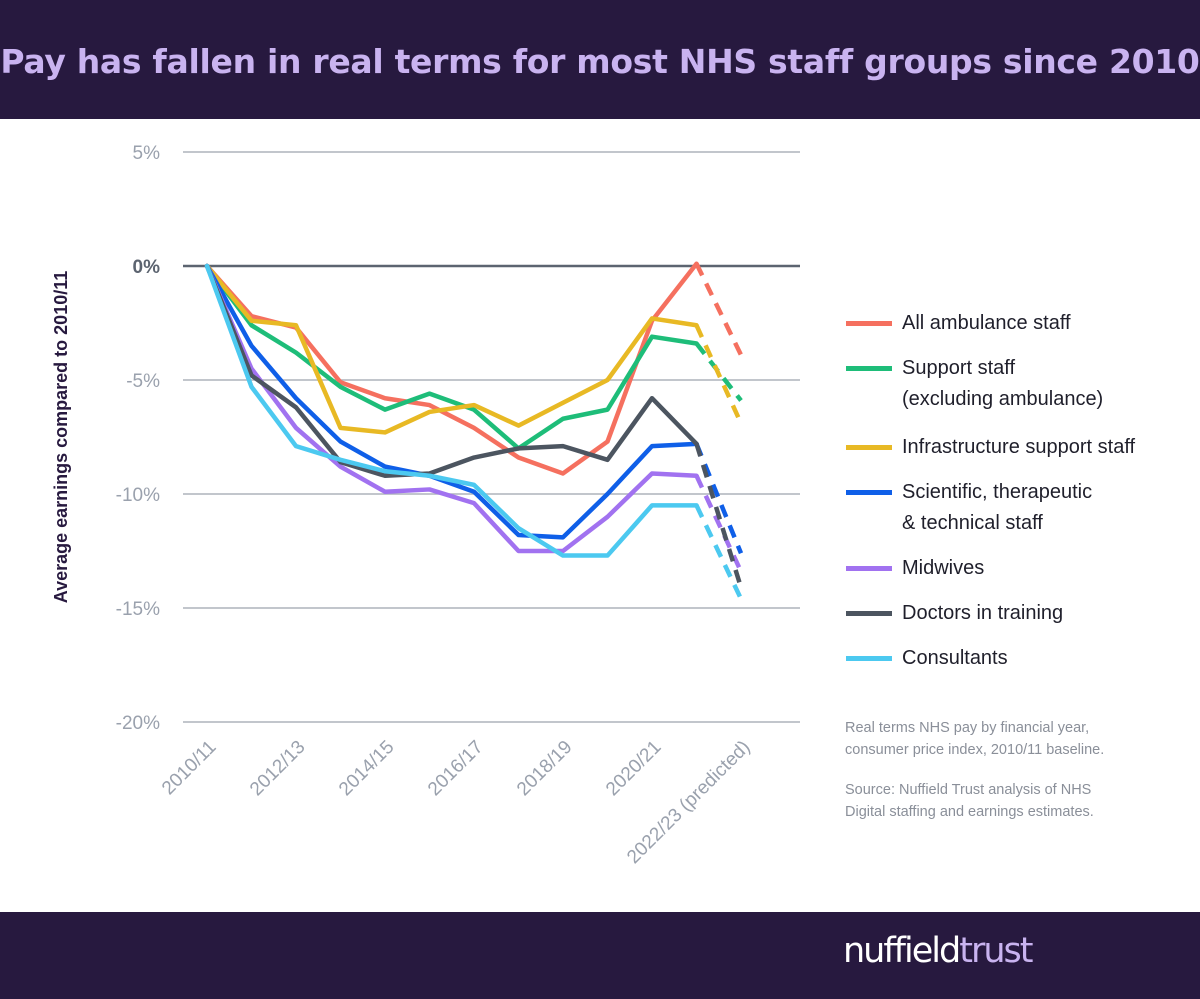  Describe the element at coordinates (138, 495) in the screenshot. I see `y-tick-label: -10%` at that location.